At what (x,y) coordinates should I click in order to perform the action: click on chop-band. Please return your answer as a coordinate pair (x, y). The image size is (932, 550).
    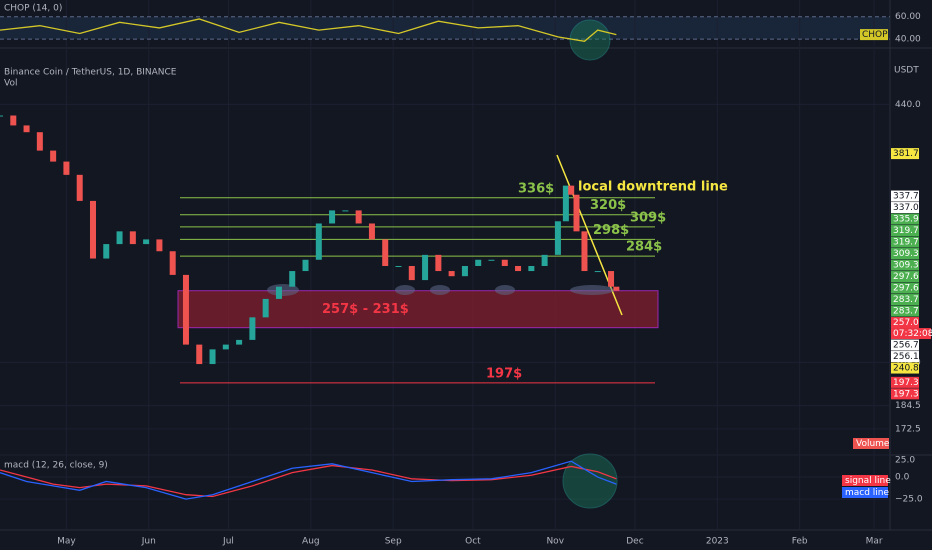
    Looking at the image, I should click on (445, 28).